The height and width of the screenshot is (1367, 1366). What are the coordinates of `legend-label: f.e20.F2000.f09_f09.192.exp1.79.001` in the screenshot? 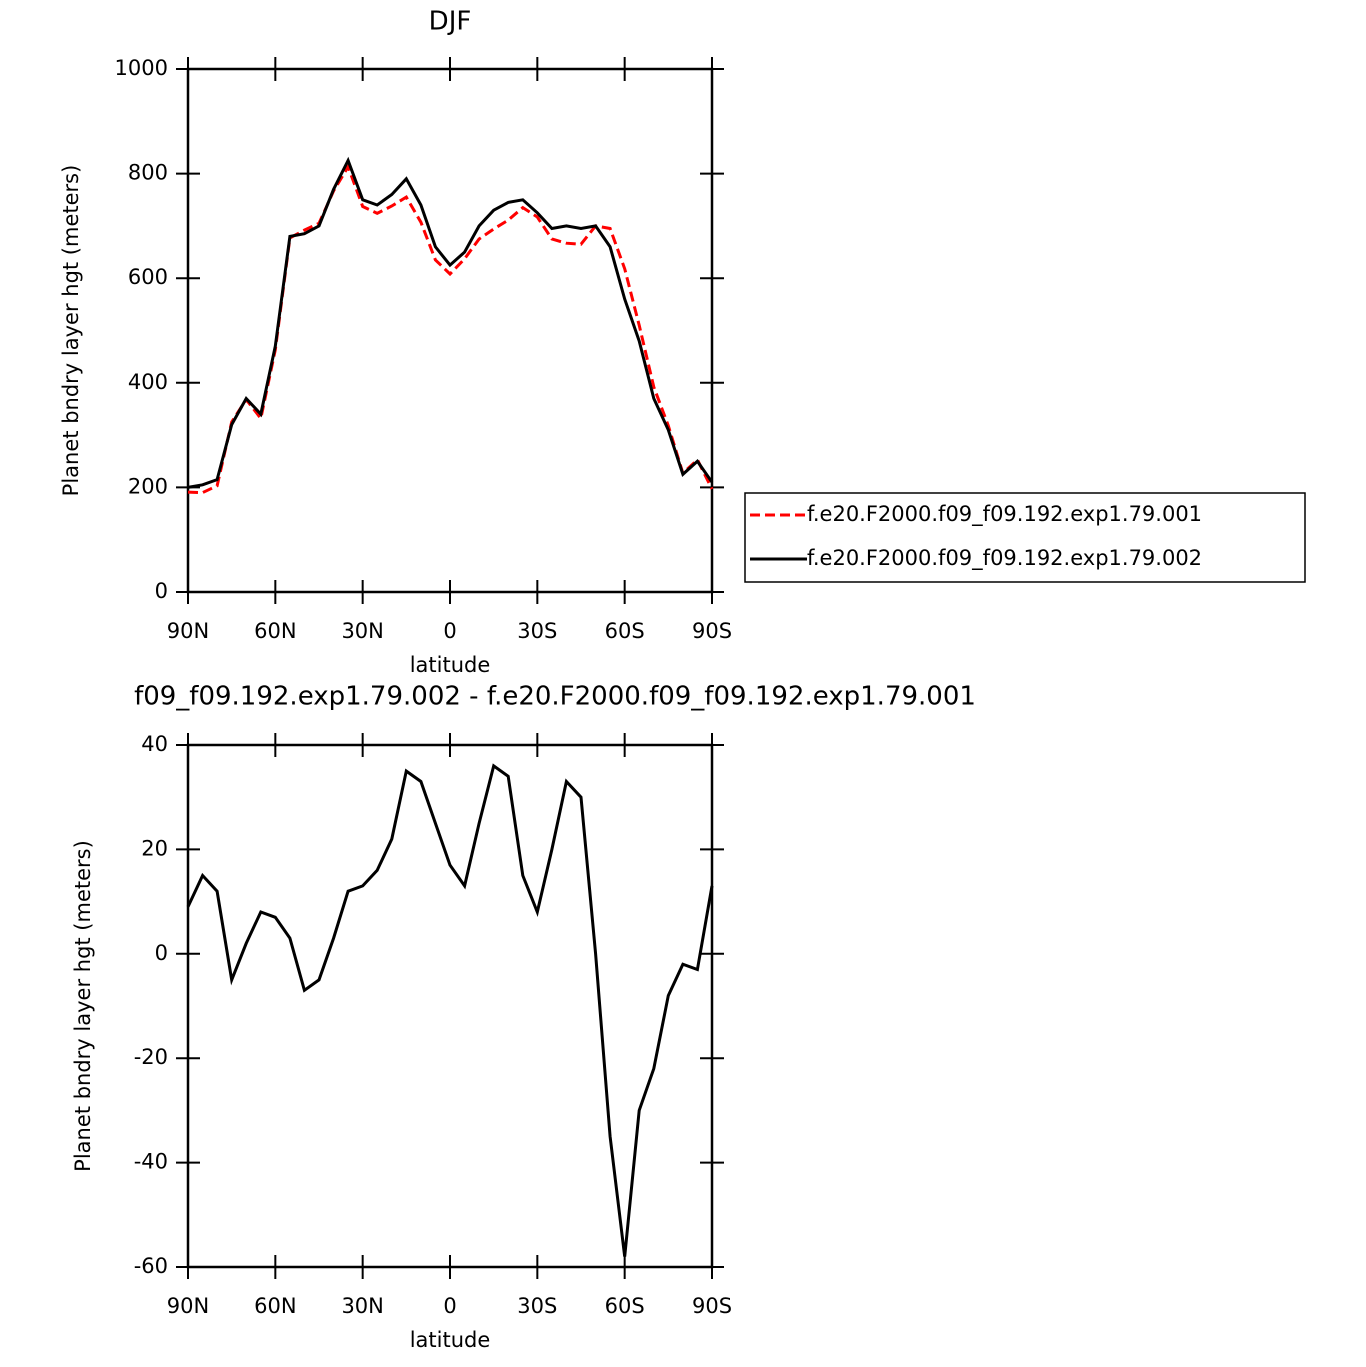 It's located at (1004, 514).